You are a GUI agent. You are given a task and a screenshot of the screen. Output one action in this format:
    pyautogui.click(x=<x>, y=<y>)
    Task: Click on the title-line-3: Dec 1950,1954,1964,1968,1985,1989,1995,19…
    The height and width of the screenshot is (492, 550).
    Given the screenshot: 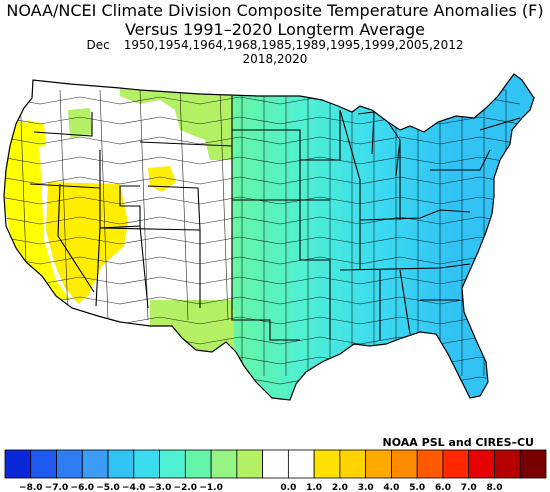 What is the action you would take?
    pyautogui.click(x=275, y=45)
    